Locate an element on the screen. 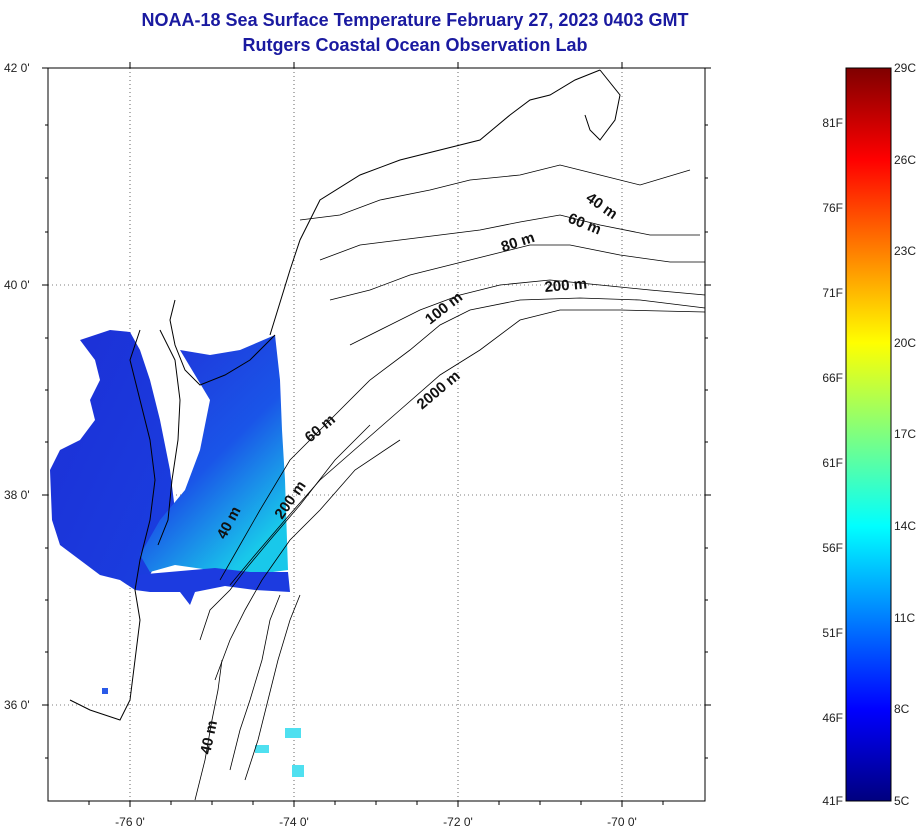  contour-label-200m-top: 200 m is located at coordinates (566, 285).